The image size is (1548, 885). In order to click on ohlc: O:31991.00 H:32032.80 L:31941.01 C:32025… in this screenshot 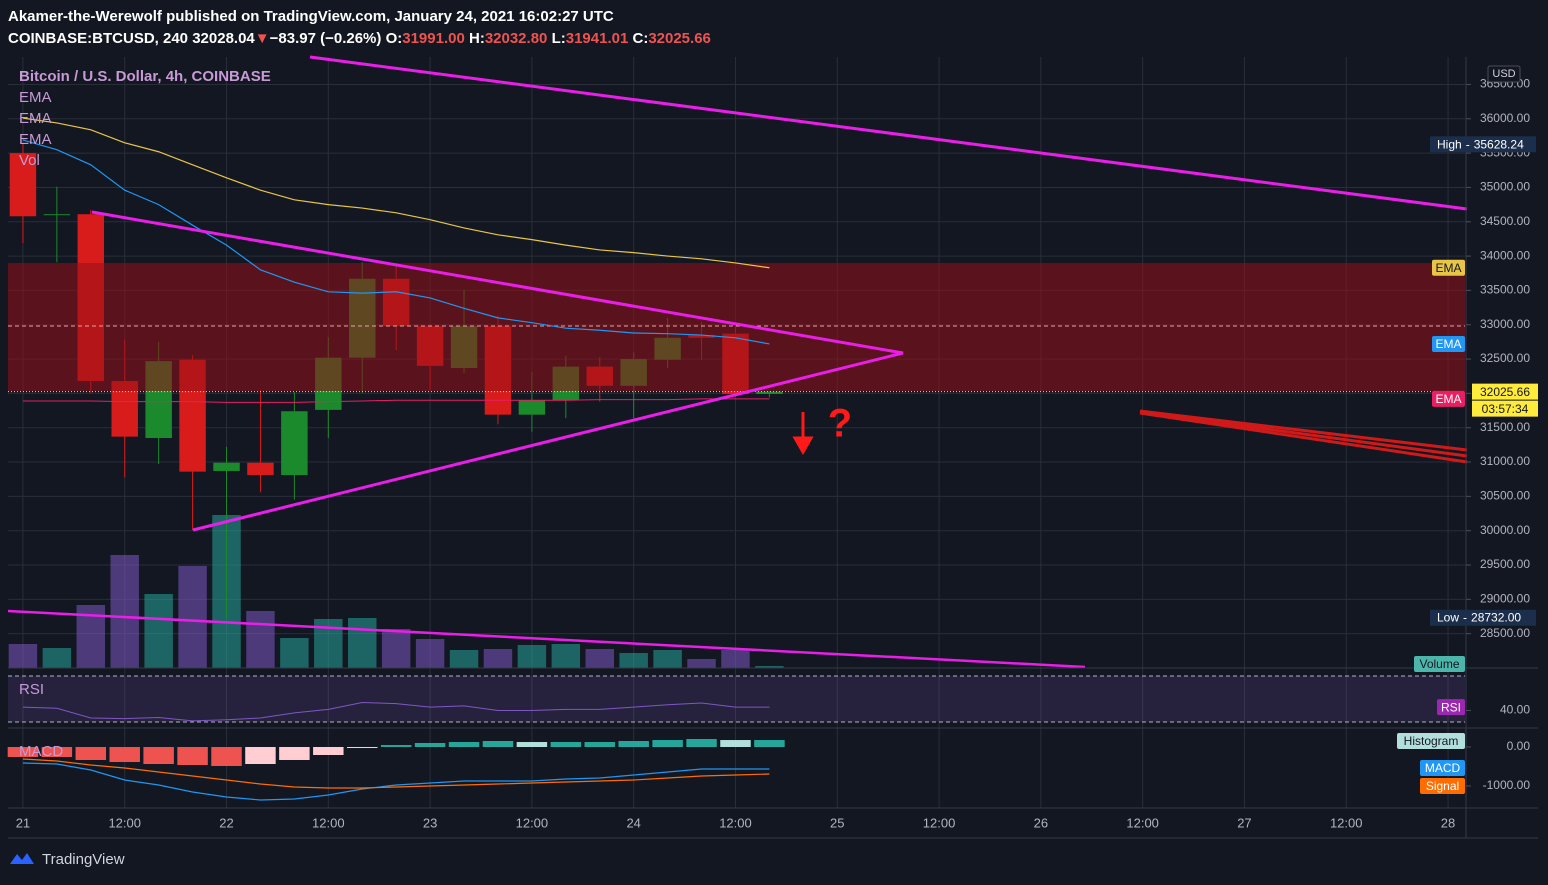, I will do `click(548, 38)`.